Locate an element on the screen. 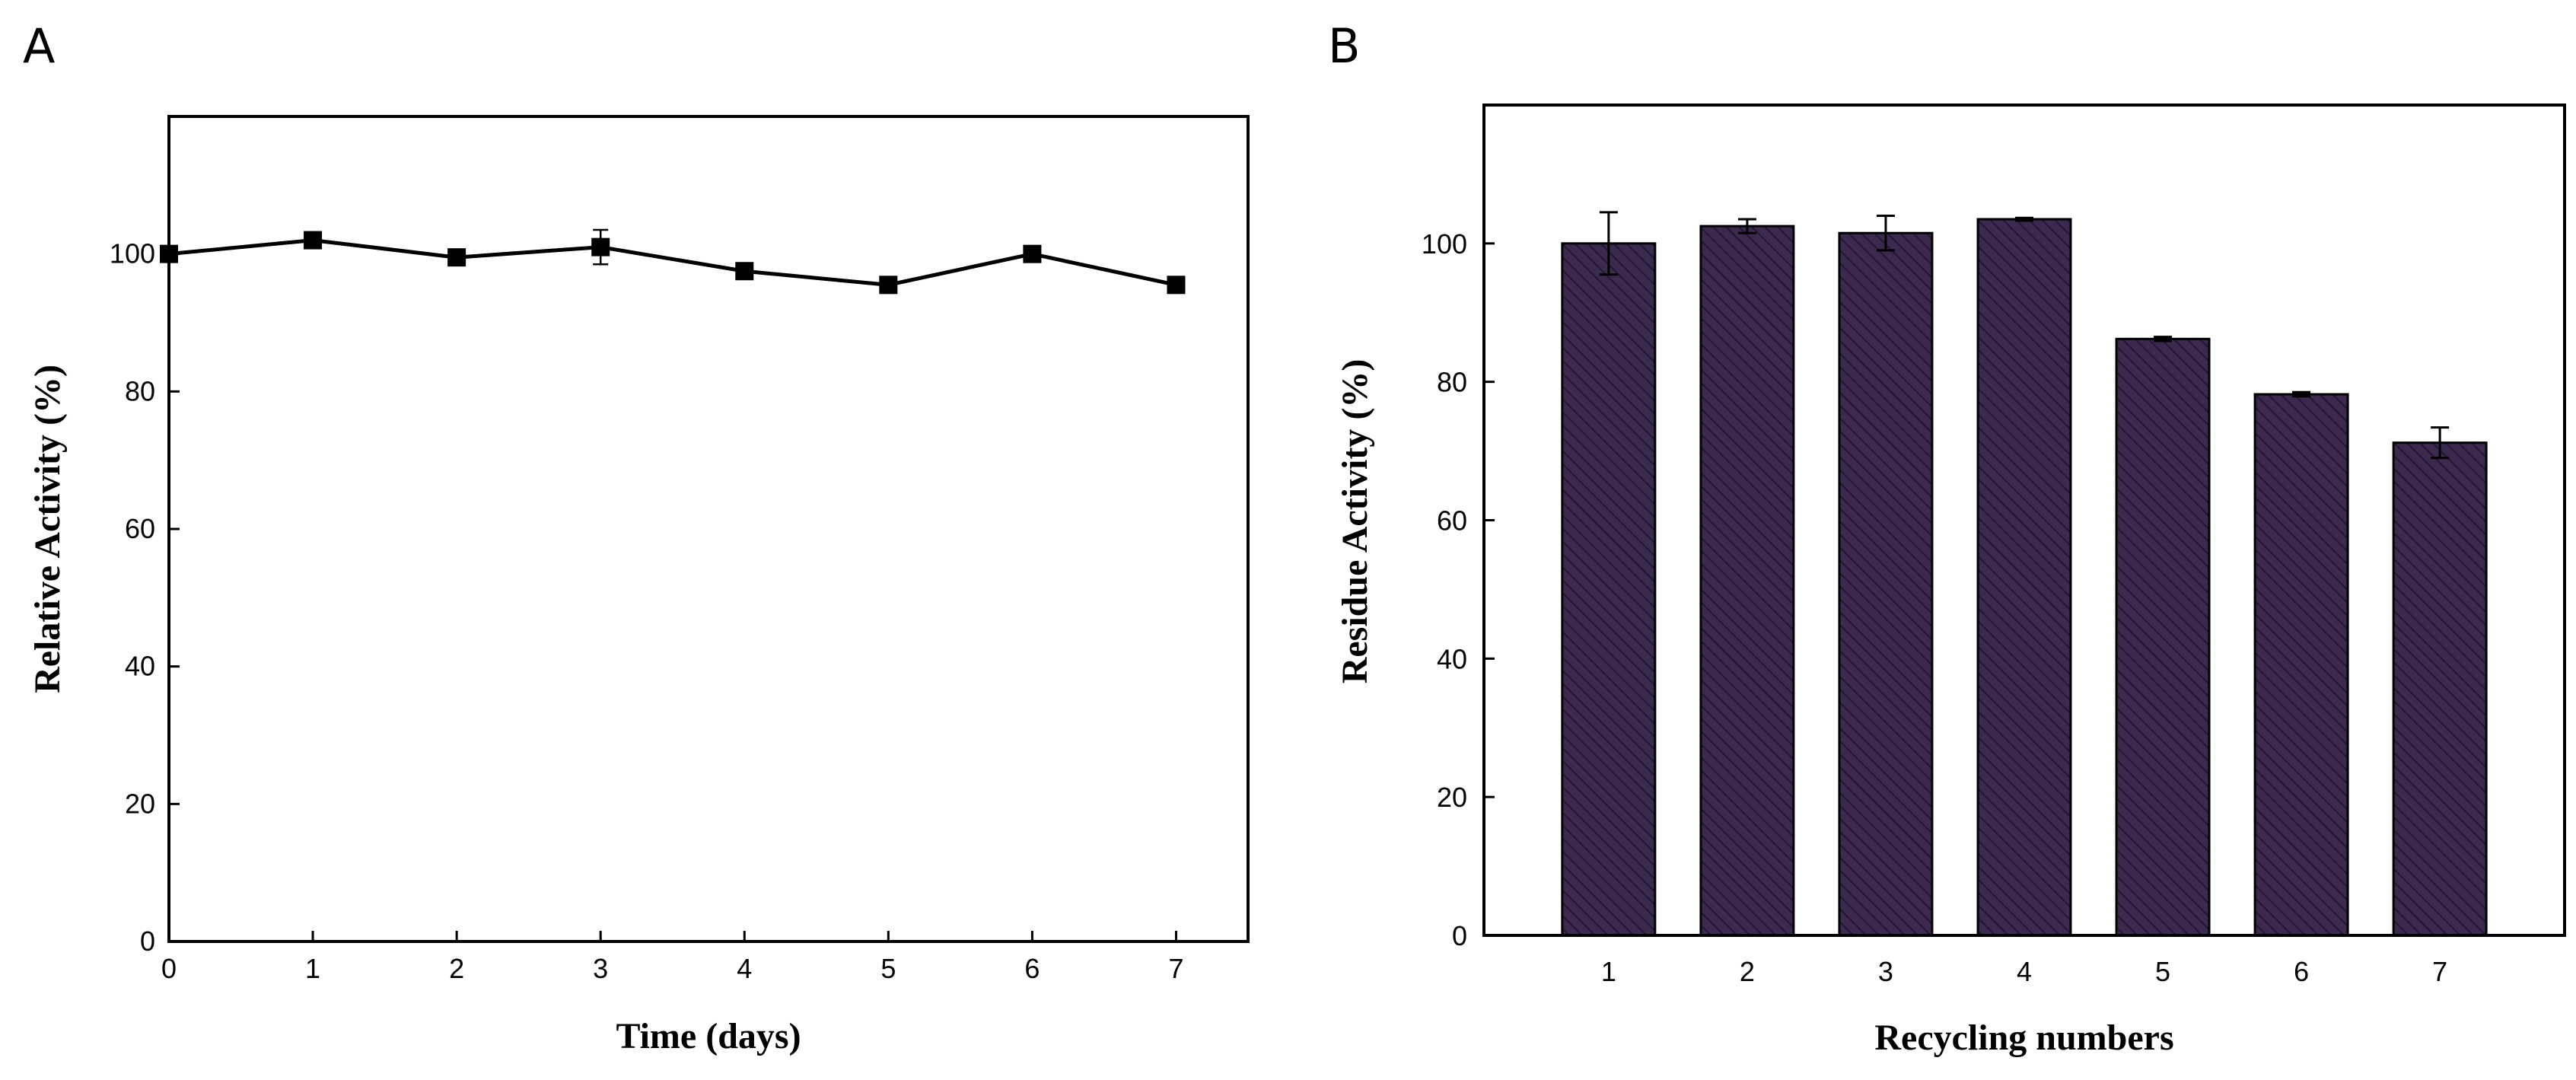 The image size is (2576, 1080). panel-letter-a: A is located at coordinates (39, 46).